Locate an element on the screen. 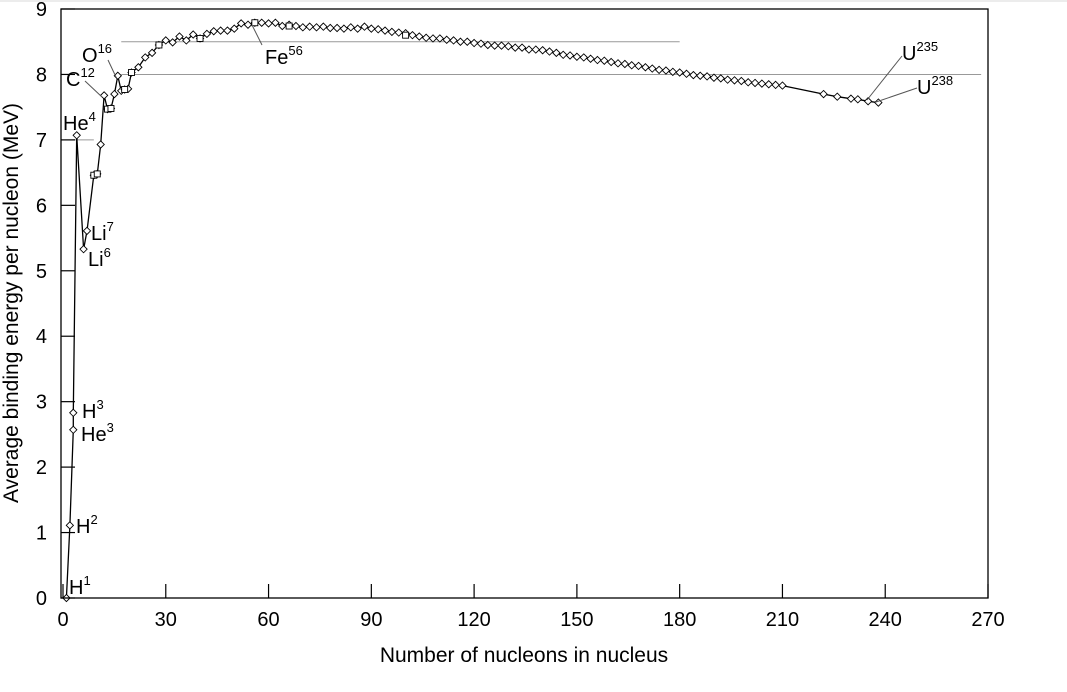  nuclide-symbol: C is located at coordinates (73, 80).